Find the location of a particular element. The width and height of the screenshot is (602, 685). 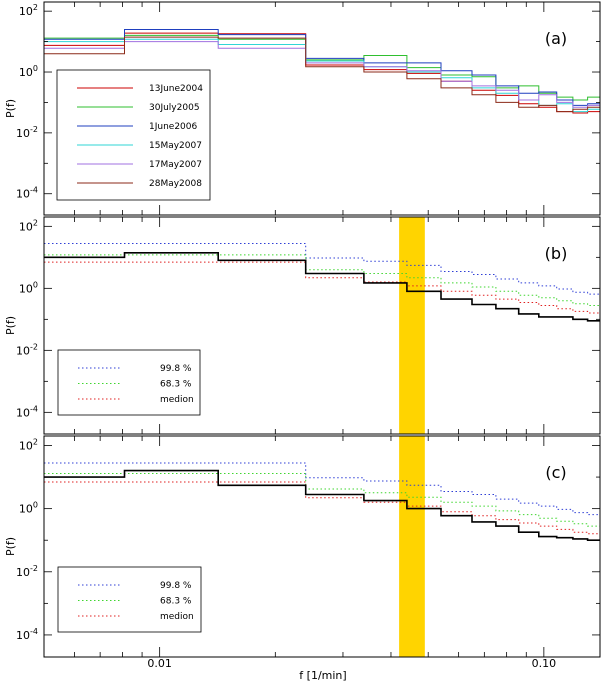

legend-label: 28May2008 is located at coordinates (175, 184).